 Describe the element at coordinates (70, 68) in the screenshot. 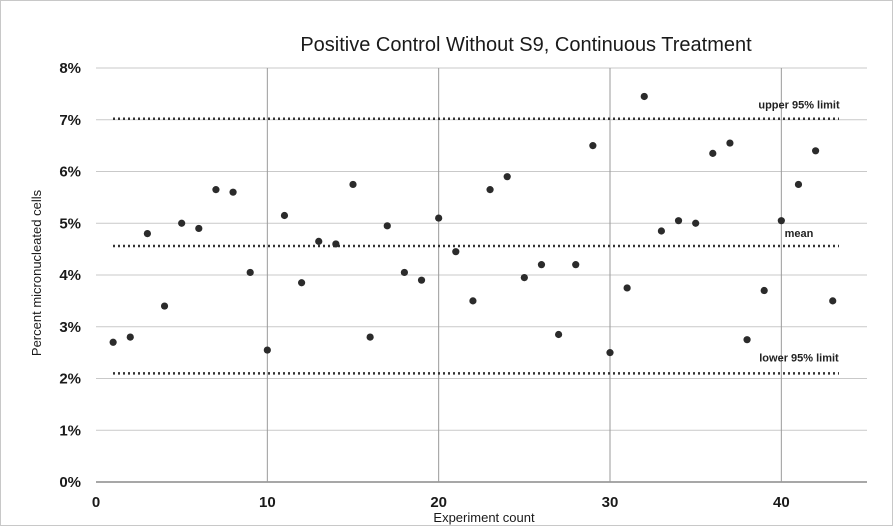

I see `y-tick-label: 8%` at that location.